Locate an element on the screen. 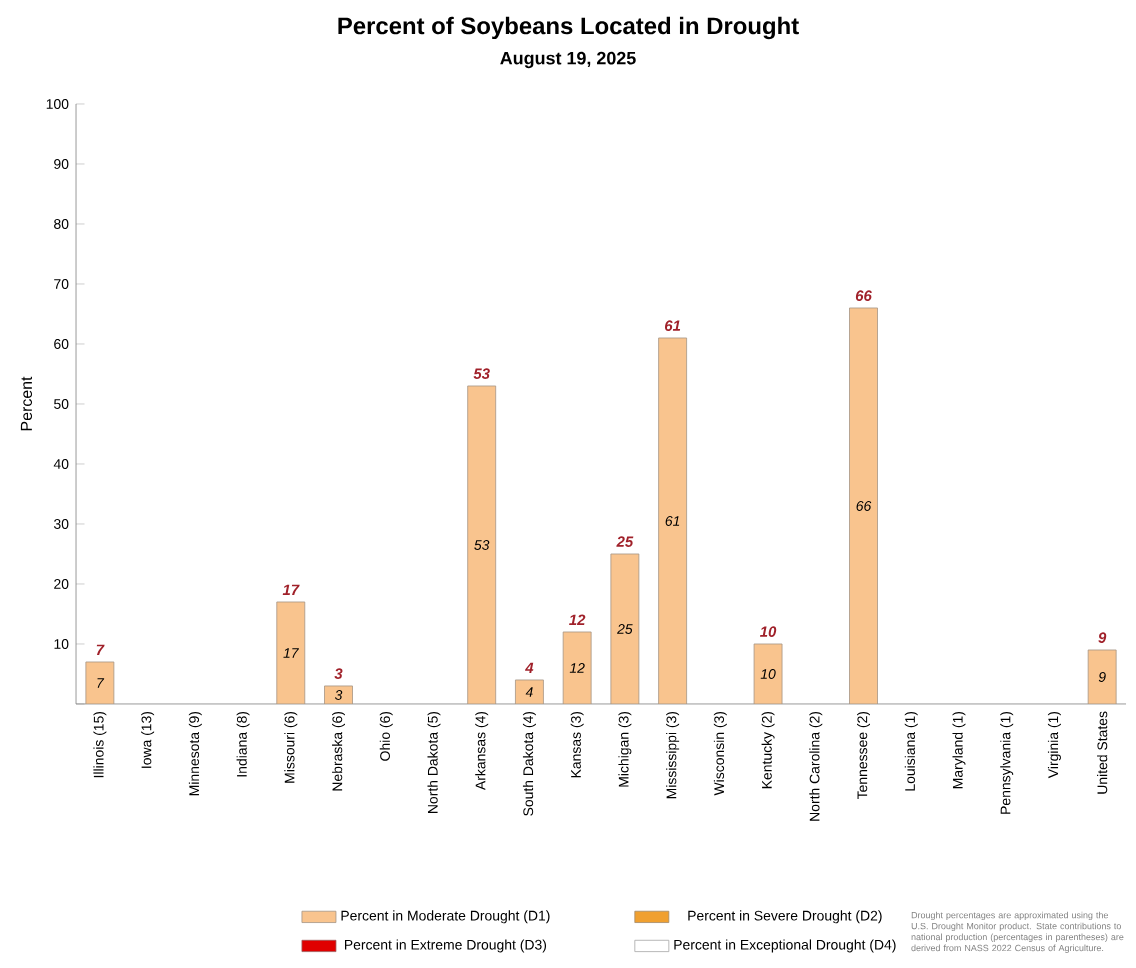 This screenshot has width=1136, height=968. chart-title: Percent of Soybeans Located in Drought is located at coordinates (568, 28).